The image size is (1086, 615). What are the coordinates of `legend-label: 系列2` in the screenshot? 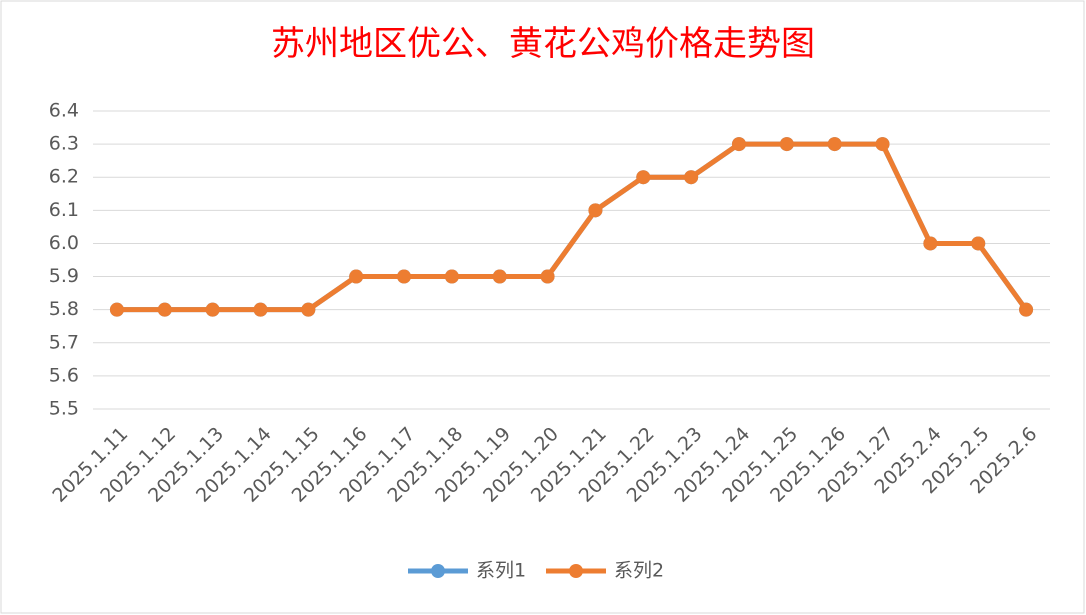 It's located at (639, 571).